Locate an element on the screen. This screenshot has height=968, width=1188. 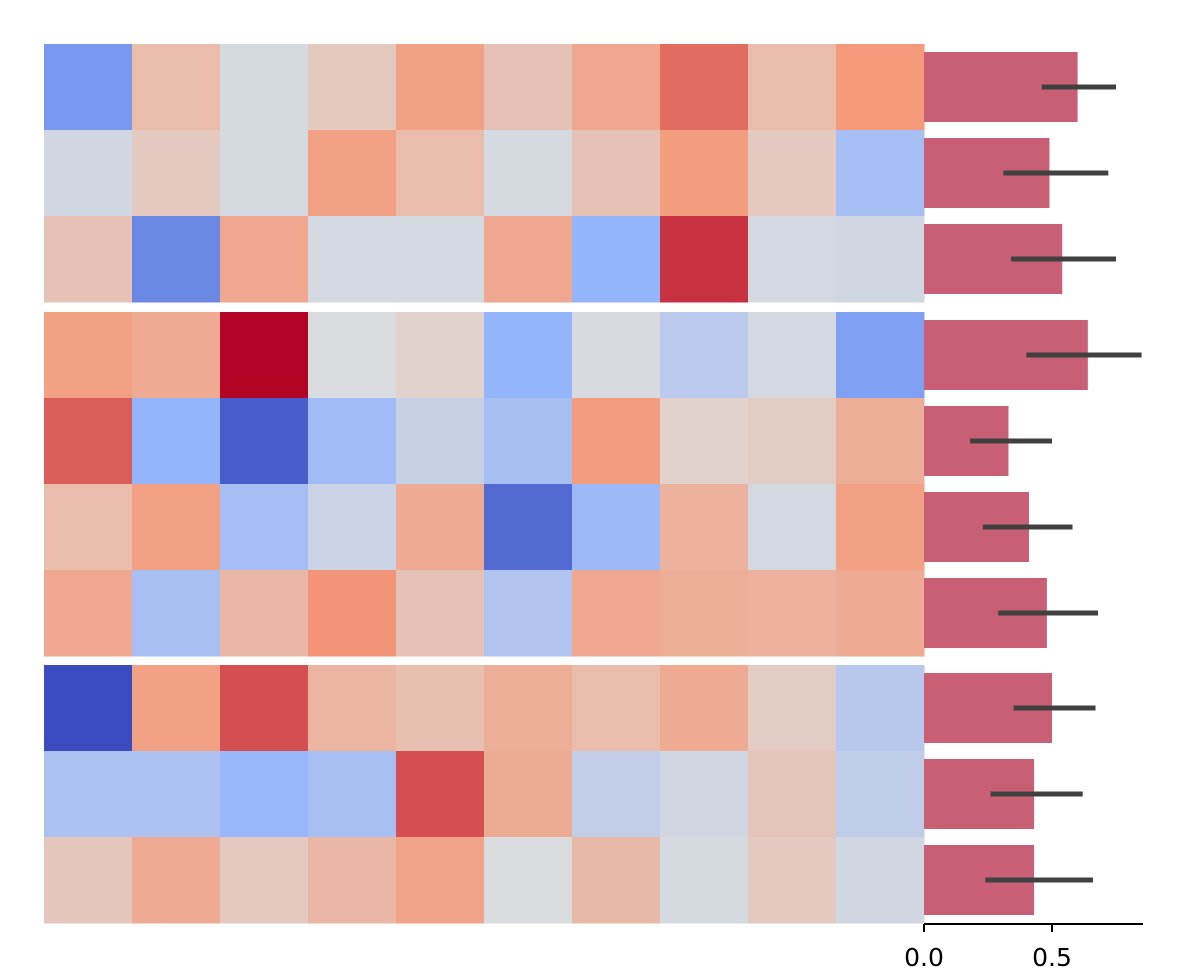
x-axis: 0.0 0.5 is located at coordinates (1023, 945).